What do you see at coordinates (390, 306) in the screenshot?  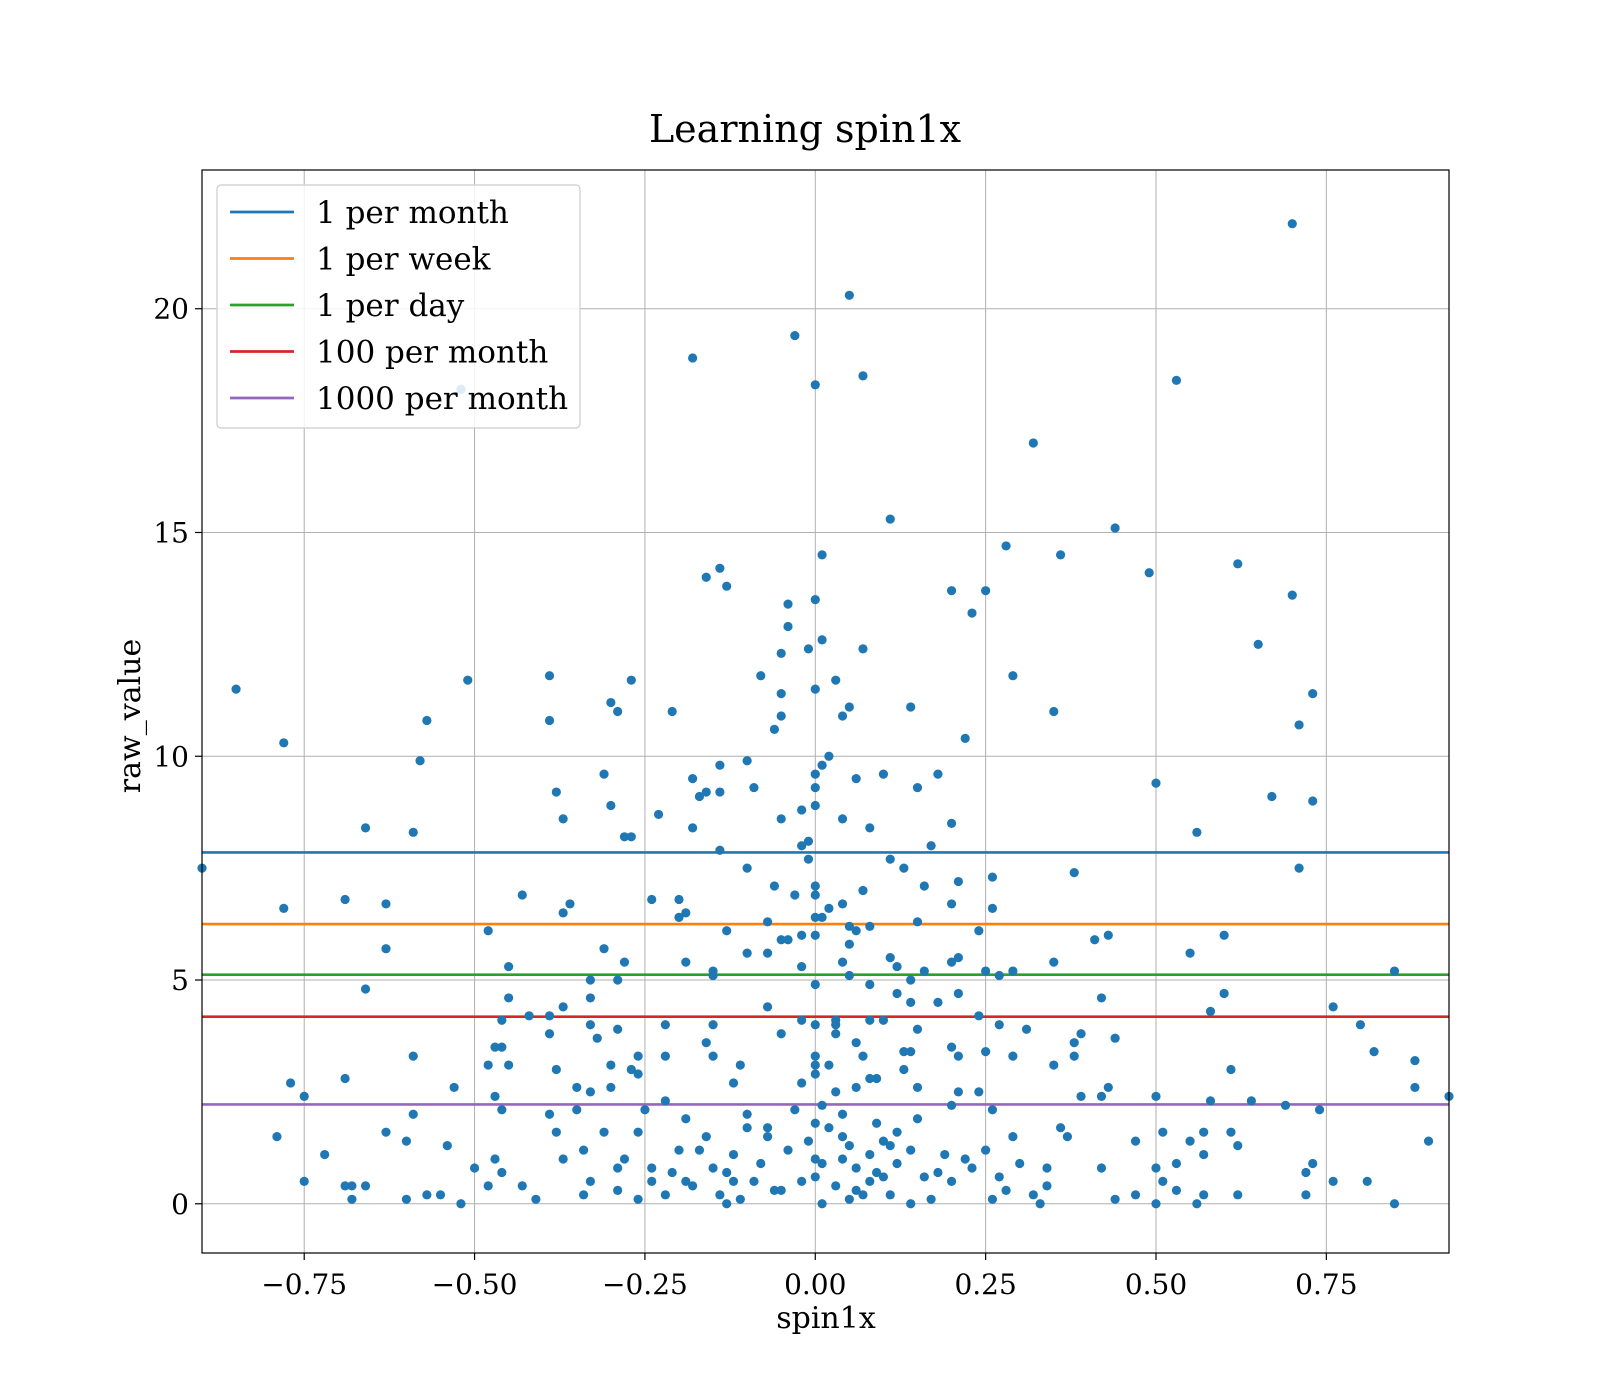 I see `legend-label: 1 per day` at bounding box center [390, 306].